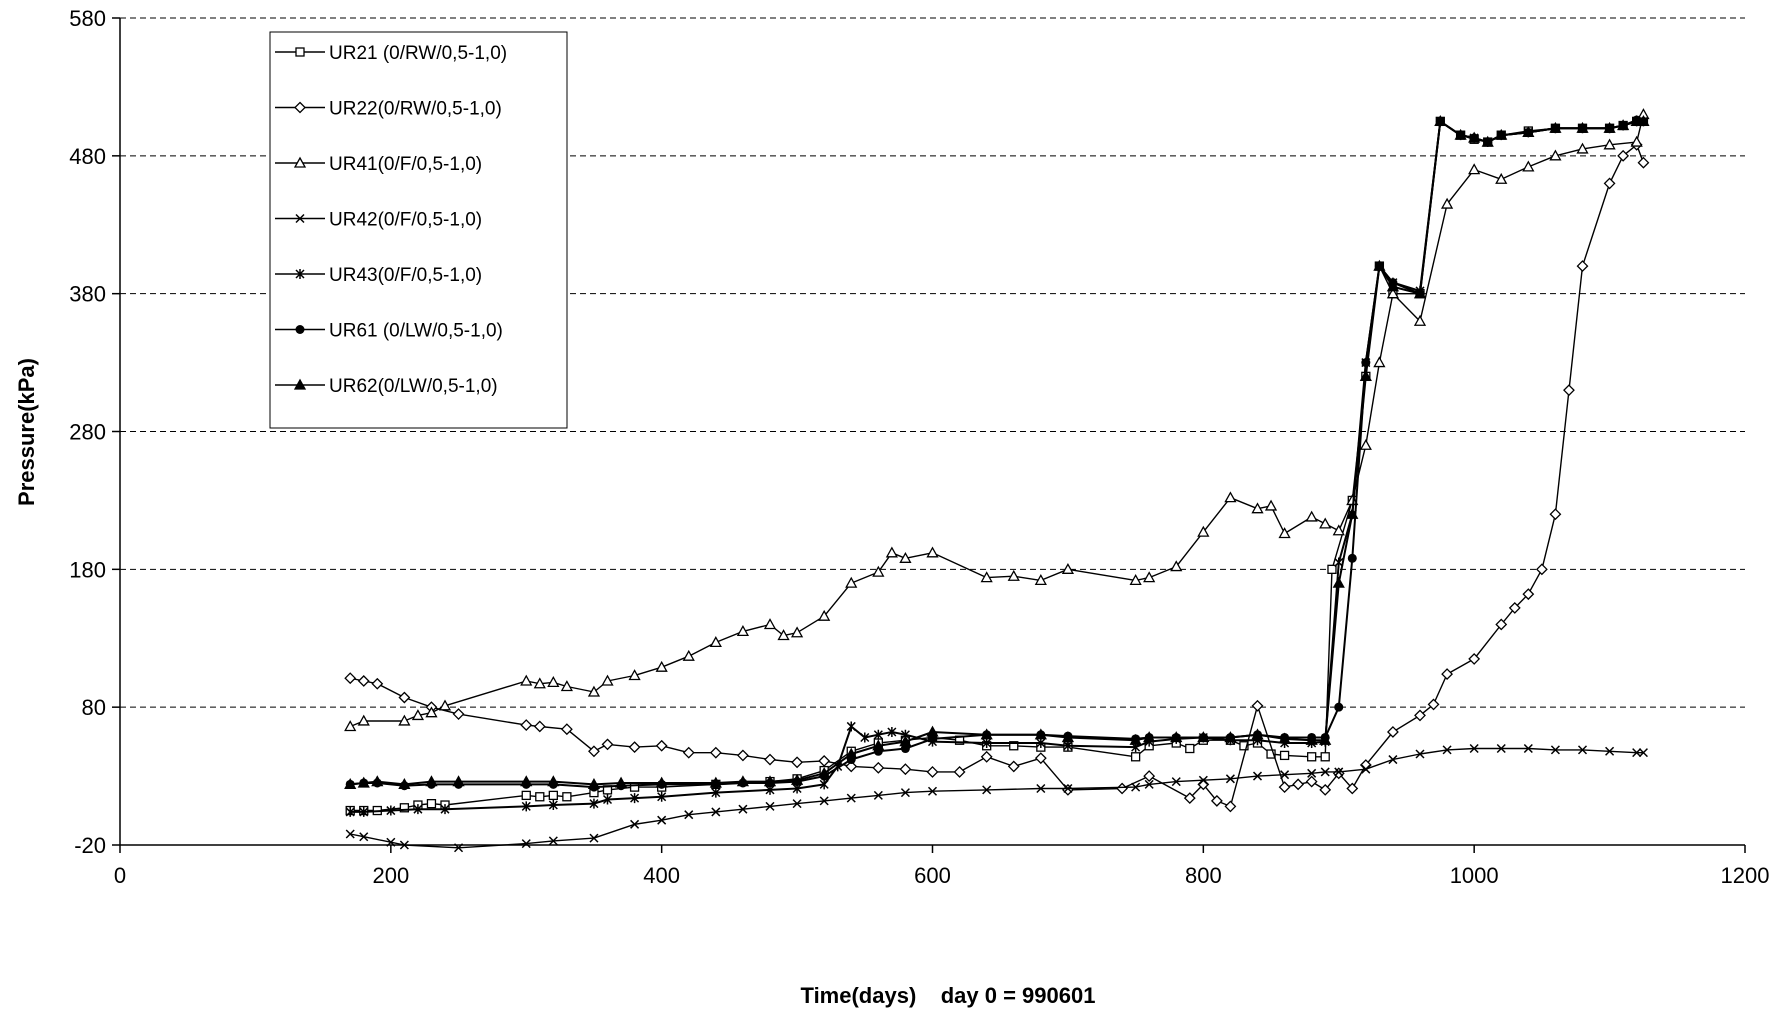 This screenshot has width=1787, height=1013. I want to click on legend-label: UR41(0/F/0,5-1,0), so click(405, 164).